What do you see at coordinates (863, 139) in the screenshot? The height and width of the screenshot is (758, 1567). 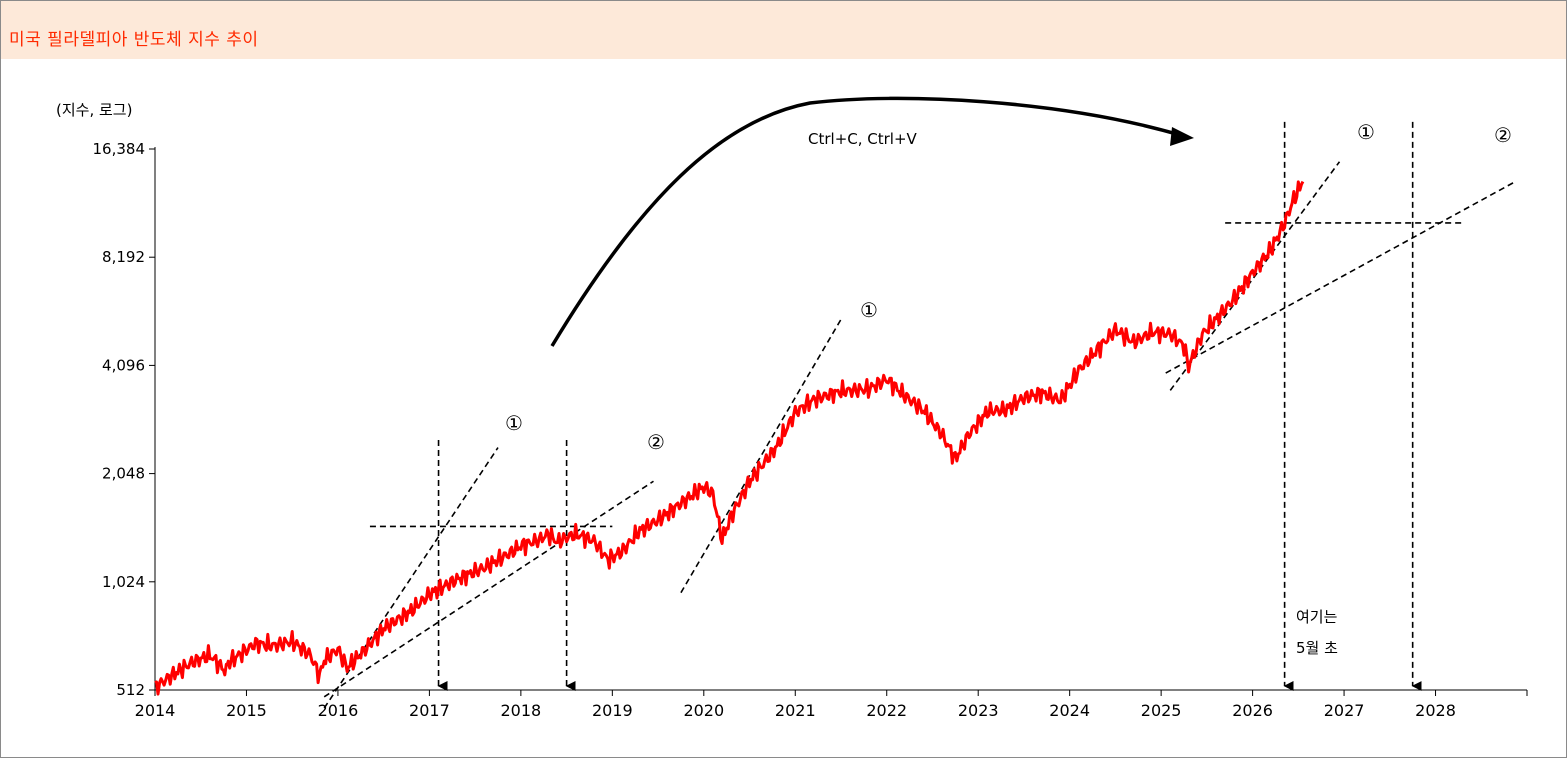 I see `copy-label: Ctrl+C, Ctrl+V` at bounding box center [863, 139].